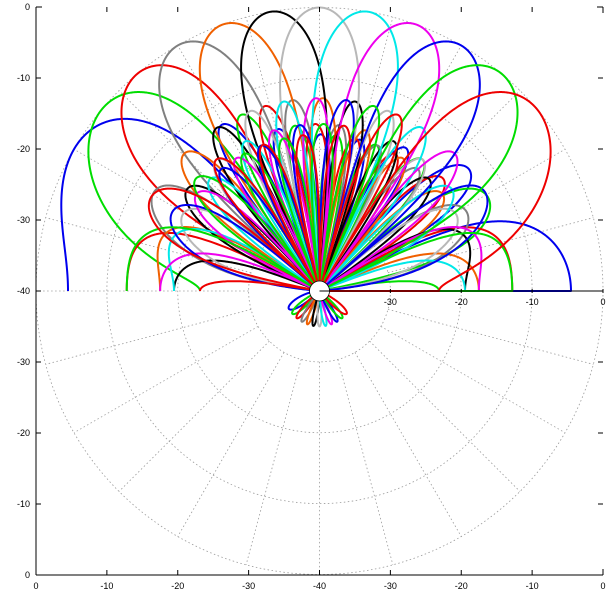  I want to click on x-tick-label-7: -10, so click(532, 586).